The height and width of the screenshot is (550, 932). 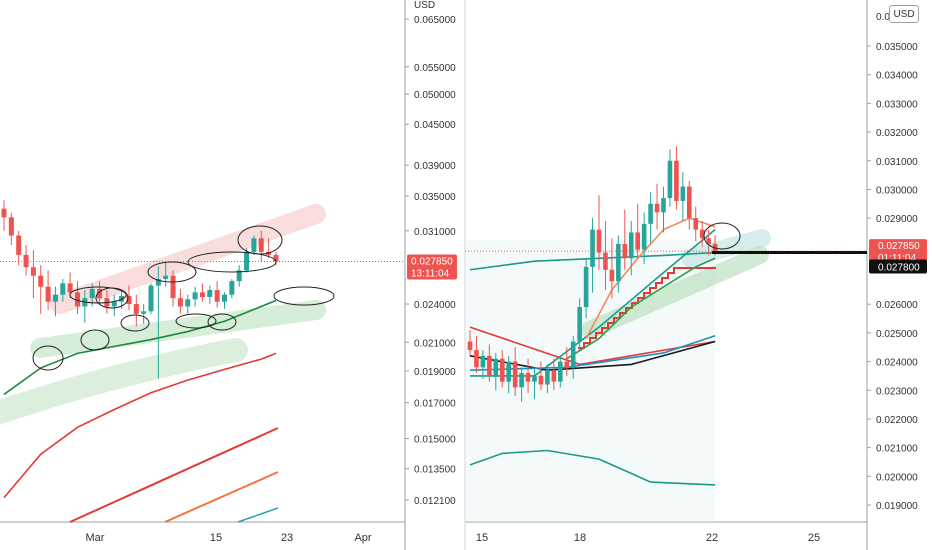 What do you see at coordinates (648, 538) in the screenshot?
I see `right-time-axis: 15 18 22 25` at bounding box center [648, 538].